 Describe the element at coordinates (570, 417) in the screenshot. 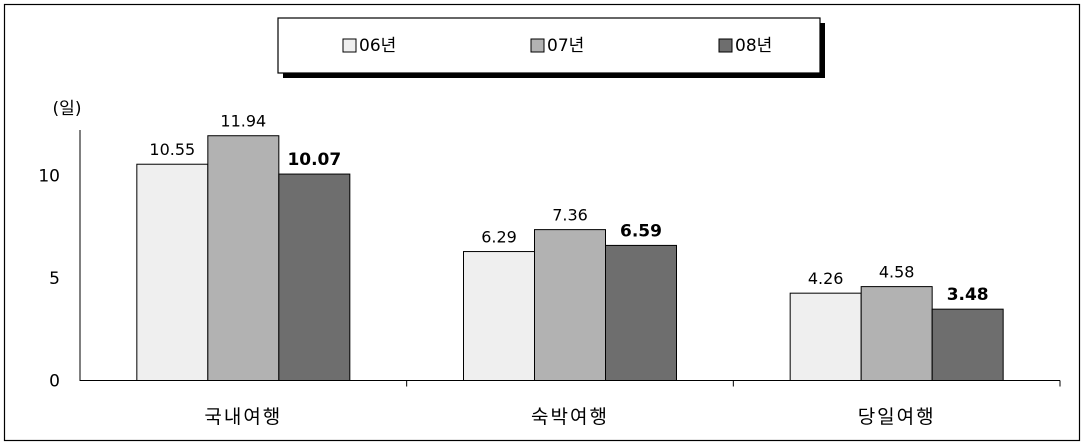

I see `x-tick-label: 숙박여행` at that location.